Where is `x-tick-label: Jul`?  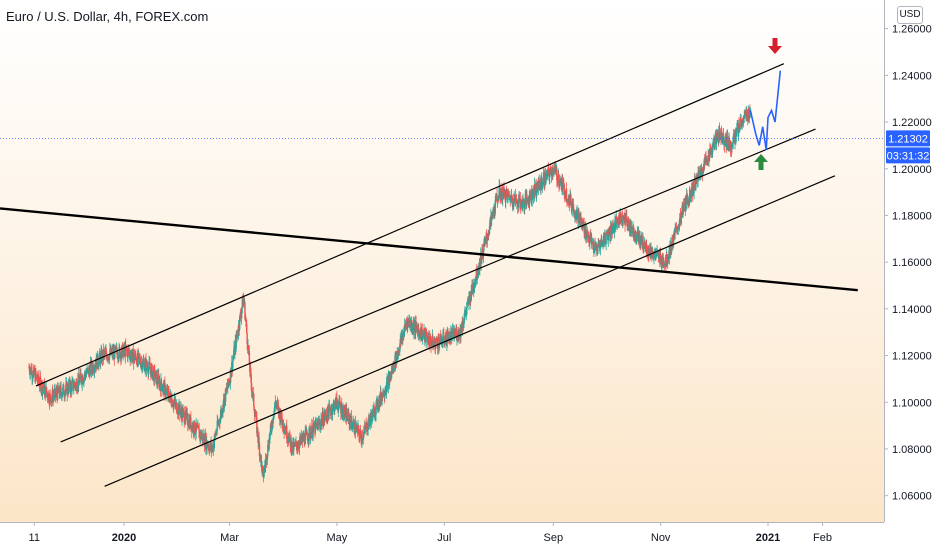 x-tick-label: Jul is located at coordinates (444, 538).